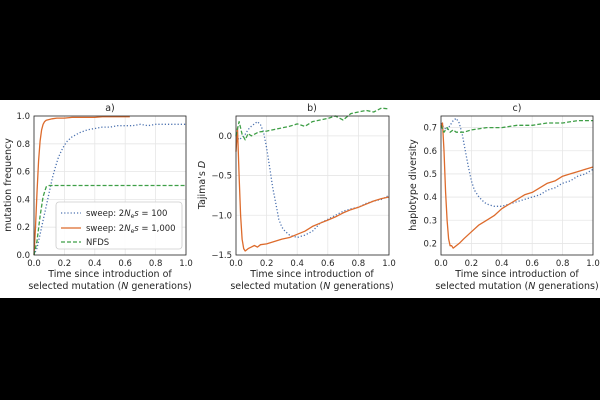 The width and height of the screenshot is (600, 400). Describe the element at coordinates (312, 108) in the screenshot. I see `panel-b-title: b)` at that location.